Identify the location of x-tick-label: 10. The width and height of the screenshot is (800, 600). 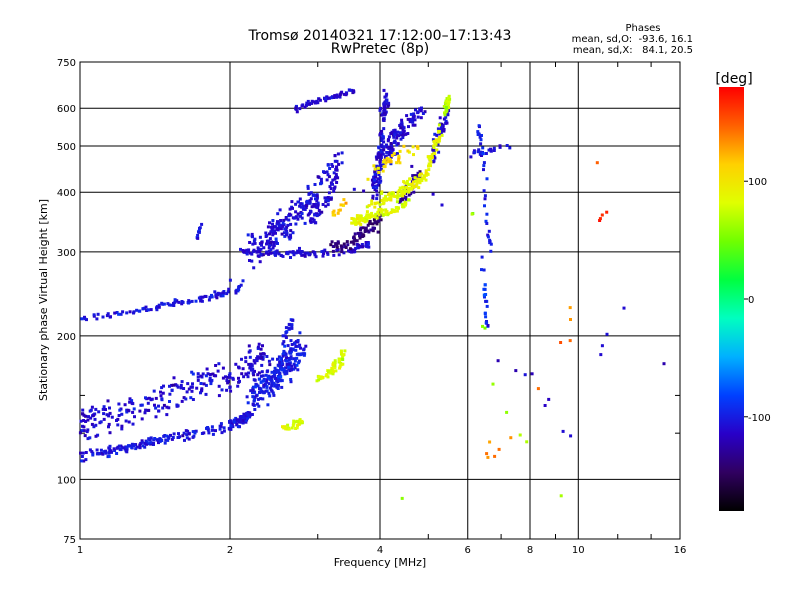
(578, 550).